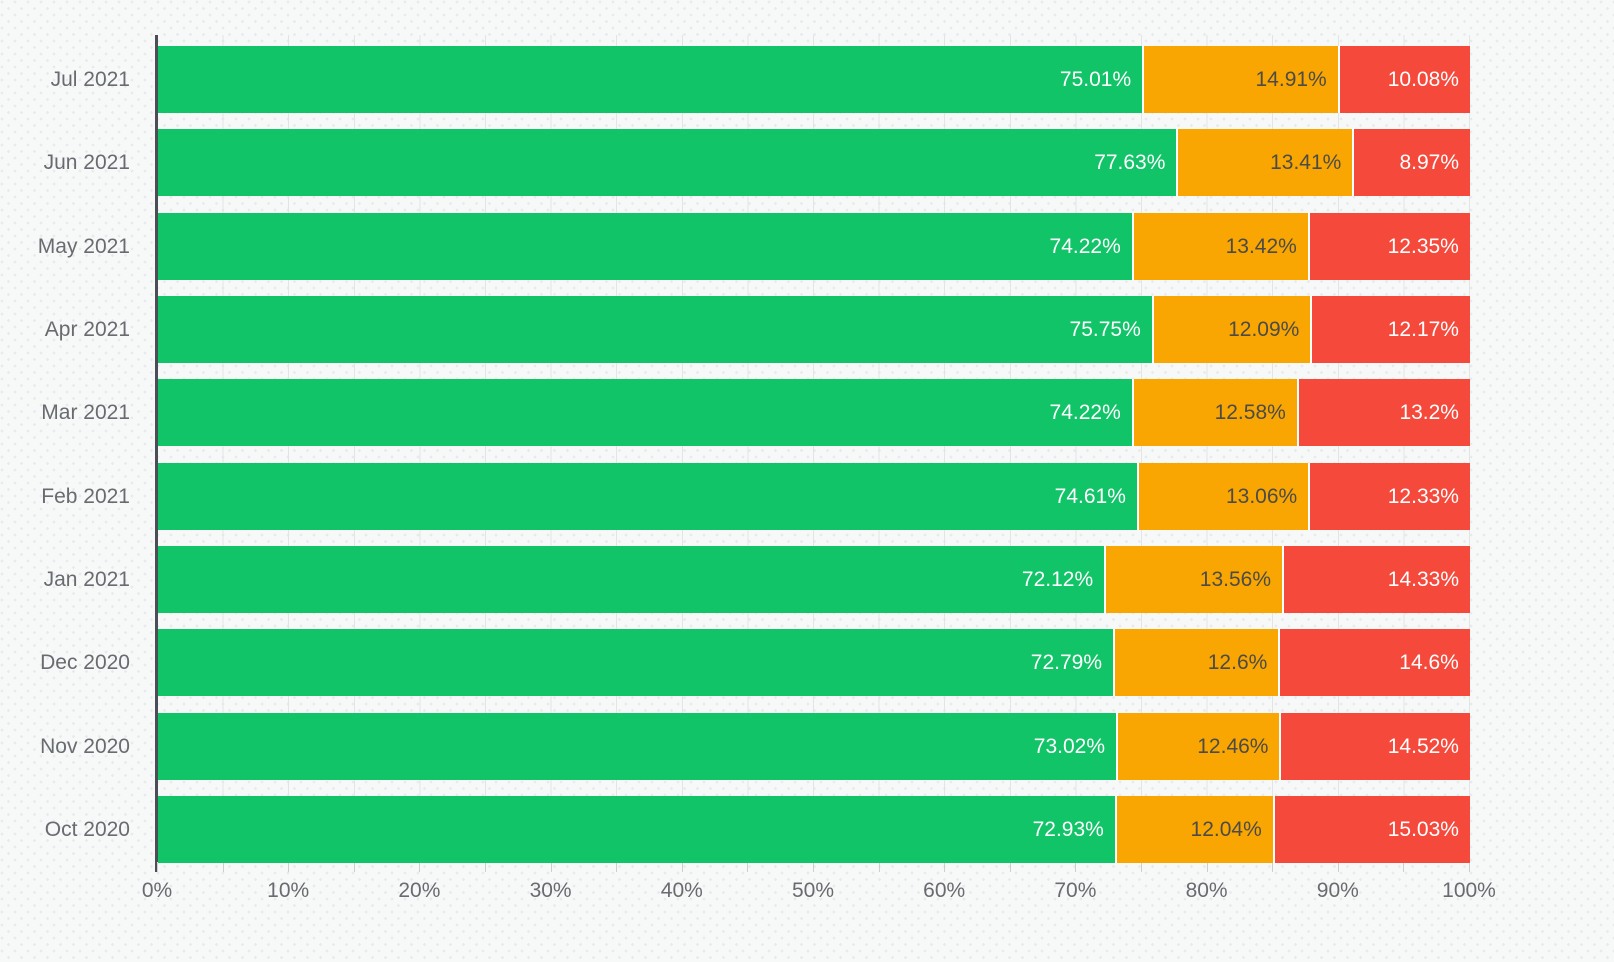  I want to click on bar-segment-orange-share: 13.56%, so click(1193, 579).